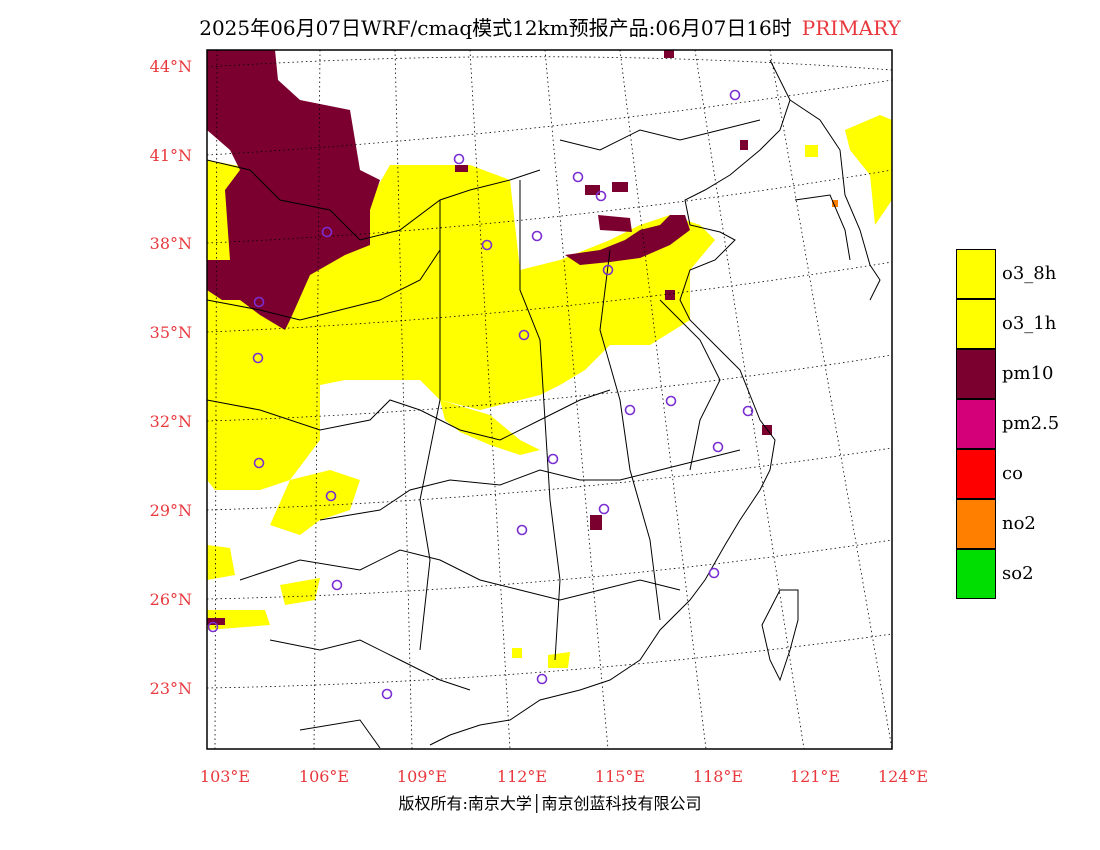  I want to click on lat-label: 41°N, so click(171, 155).